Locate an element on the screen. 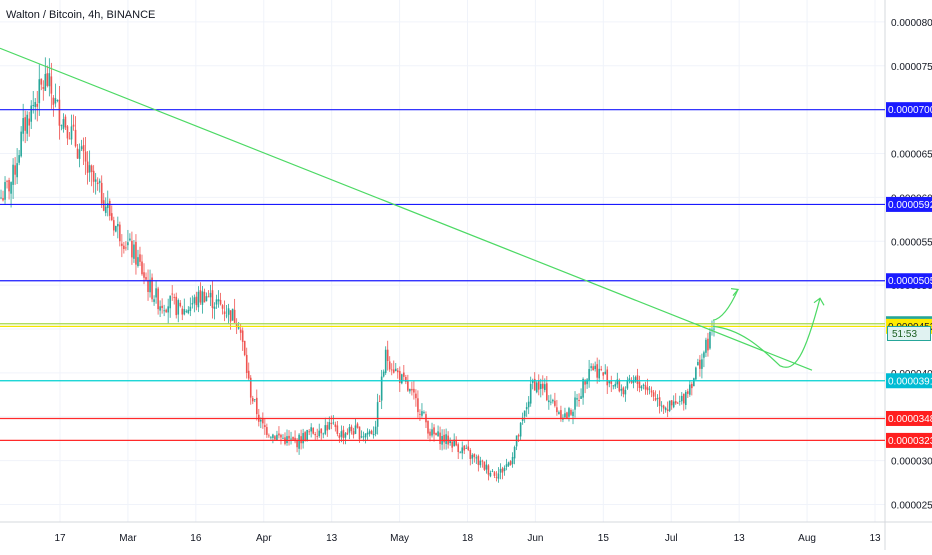  x-tick-label: 18 is located at coordinates (468, 538).